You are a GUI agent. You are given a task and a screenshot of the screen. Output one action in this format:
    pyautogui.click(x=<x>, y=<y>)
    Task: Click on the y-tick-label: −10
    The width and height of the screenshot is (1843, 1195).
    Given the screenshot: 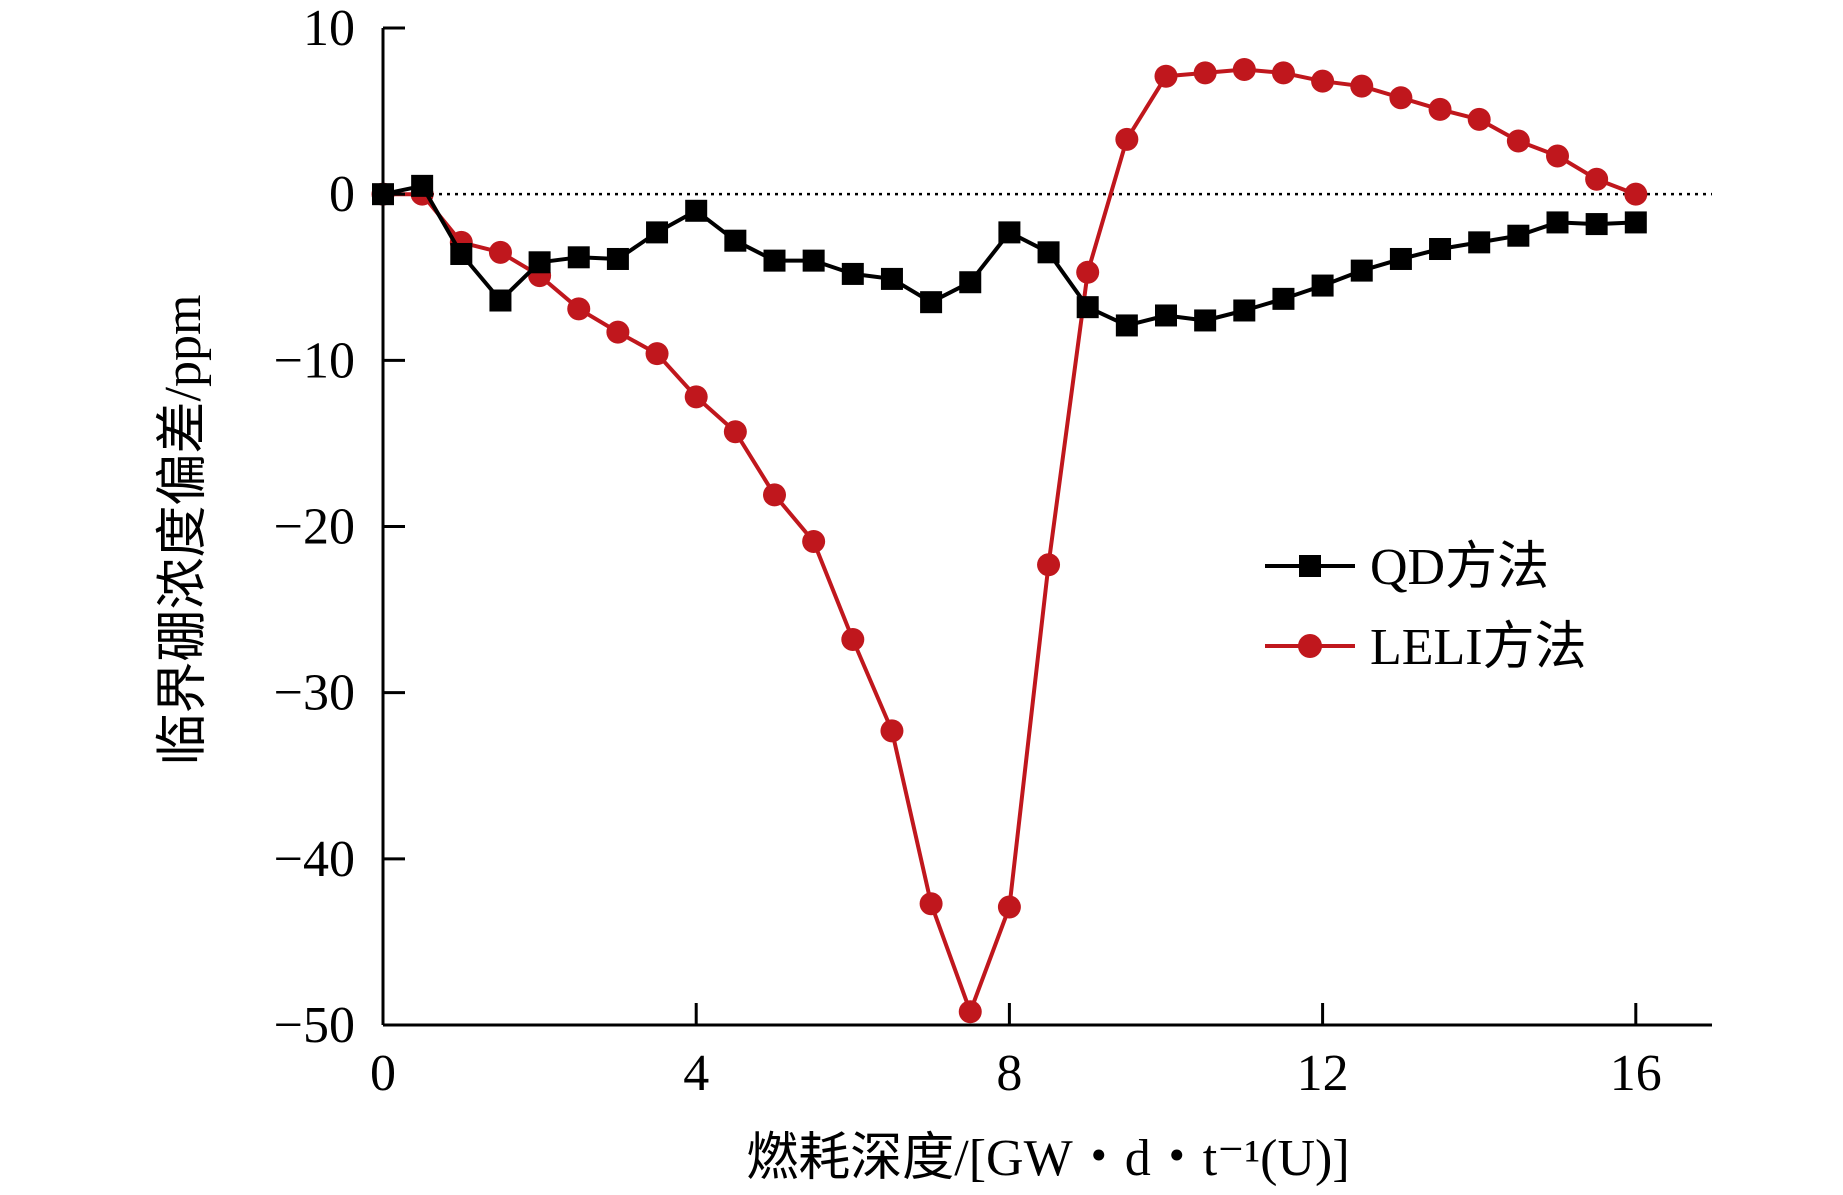 What is the action you would take?
    pyautogui.click(x=314, y=360)
    